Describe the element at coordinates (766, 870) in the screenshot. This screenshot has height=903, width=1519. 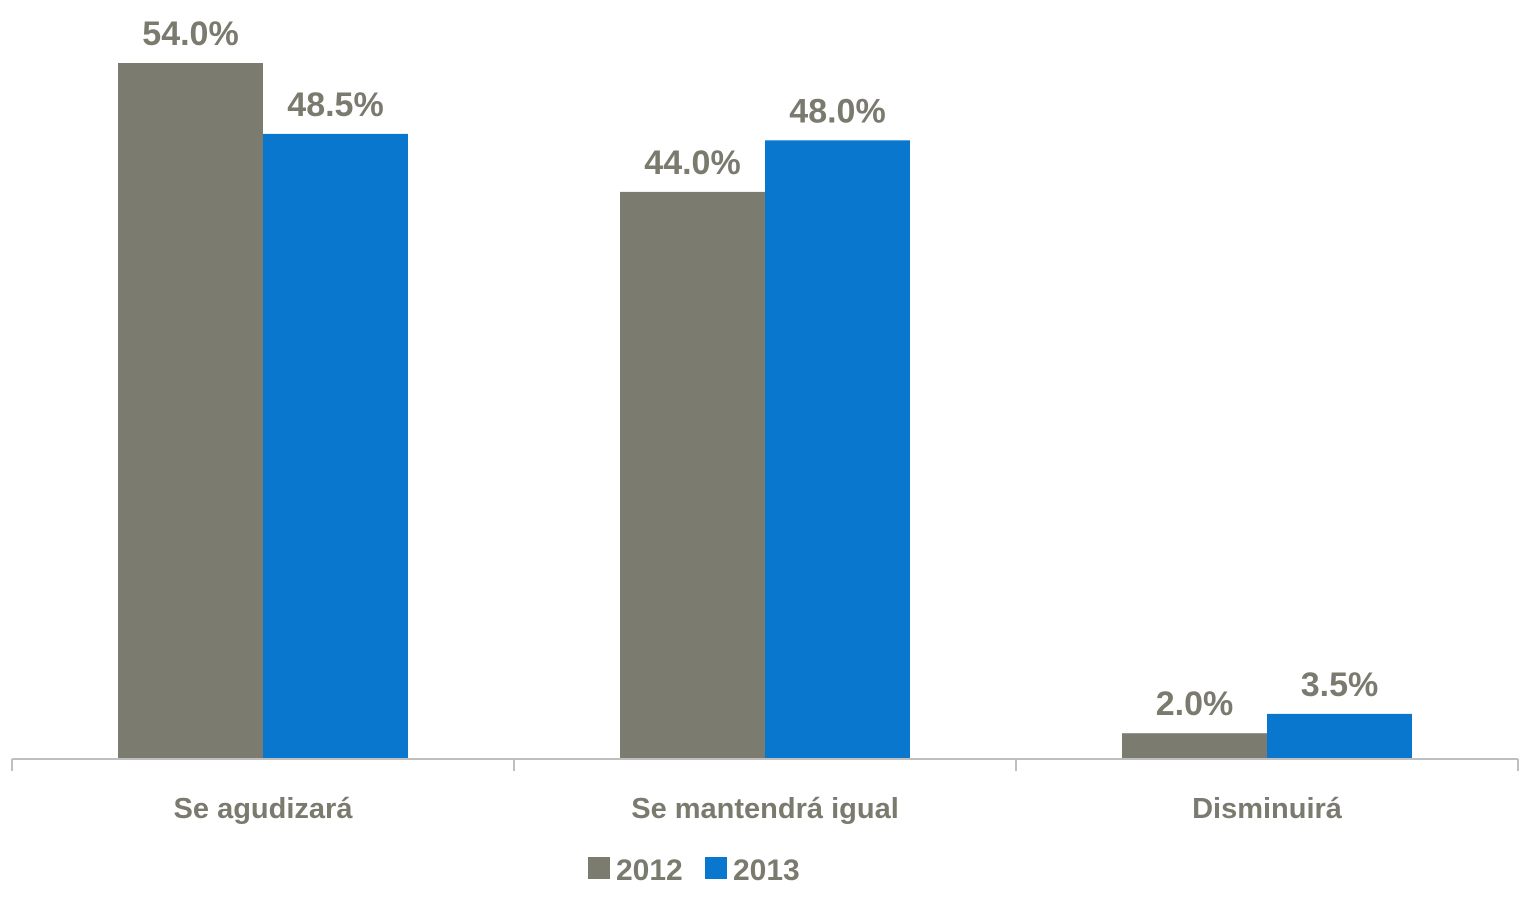
I see `legend-label-2013: 2013` at that location.